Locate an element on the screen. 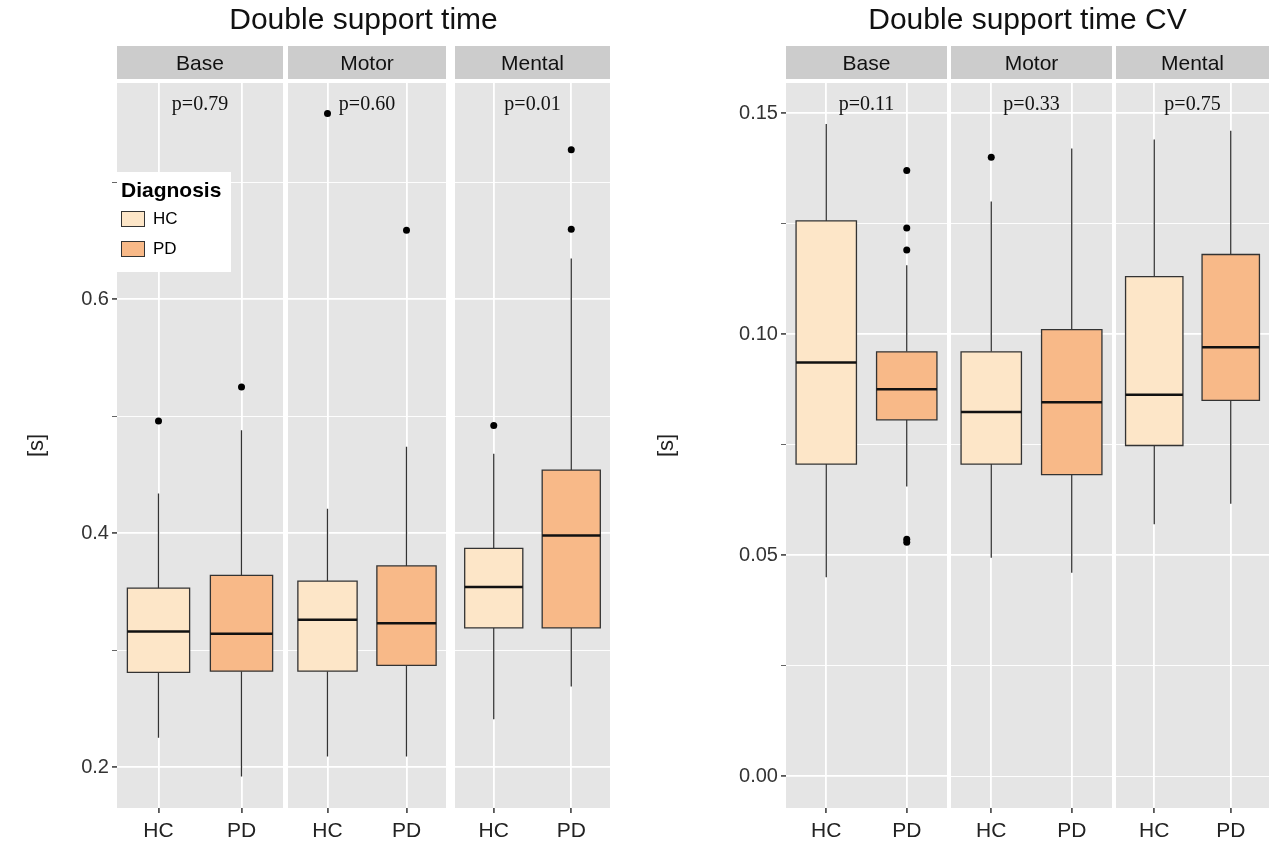  y-tick-label: 0.10 is located at coordinates (758, 332).